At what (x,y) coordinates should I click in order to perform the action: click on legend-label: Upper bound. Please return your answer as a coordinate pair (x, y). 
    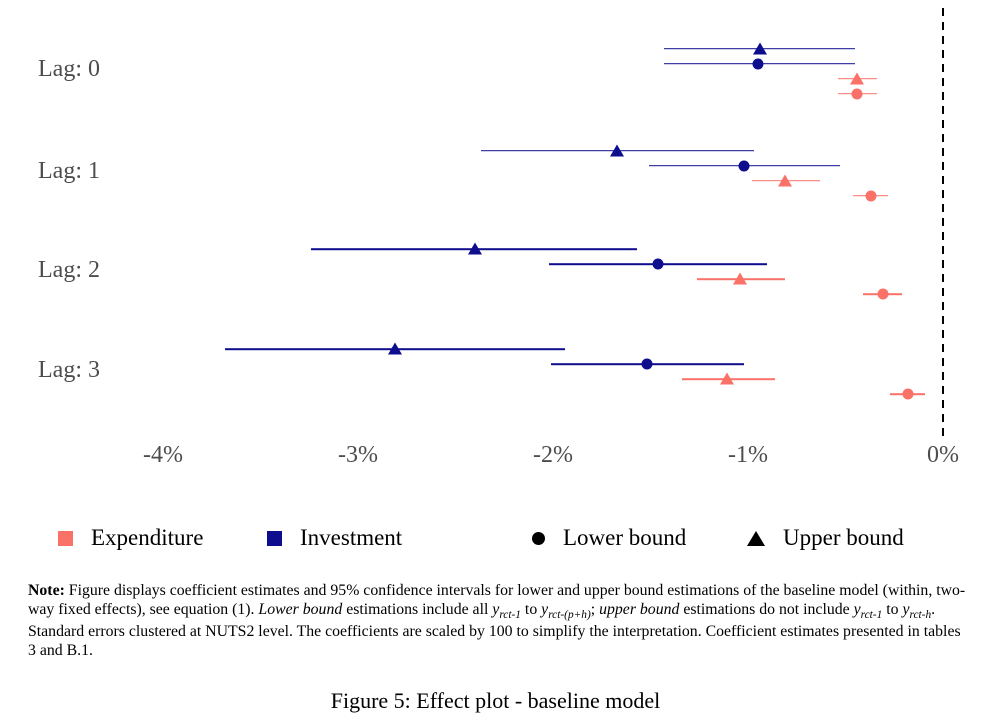
    Looking at the image, I should click on (843, 537).